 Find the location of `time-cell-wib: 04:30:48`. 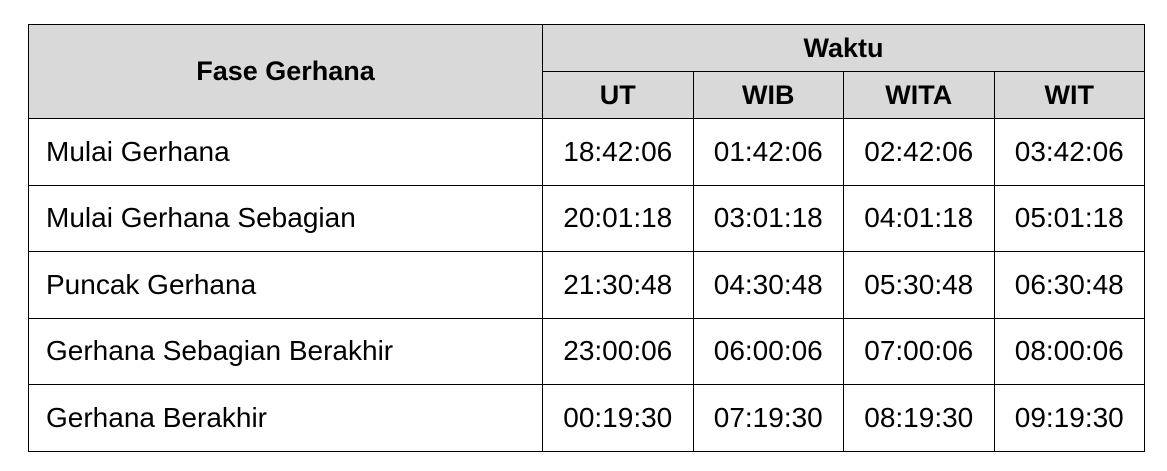

time-cell-wib: 04:30:48 is located at coordinates (768, 285).